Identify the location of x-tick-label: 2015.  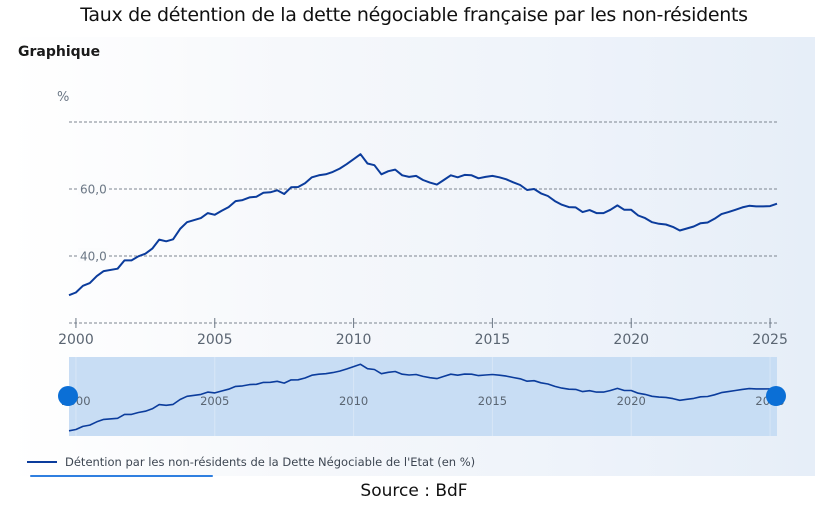
(493, 340).